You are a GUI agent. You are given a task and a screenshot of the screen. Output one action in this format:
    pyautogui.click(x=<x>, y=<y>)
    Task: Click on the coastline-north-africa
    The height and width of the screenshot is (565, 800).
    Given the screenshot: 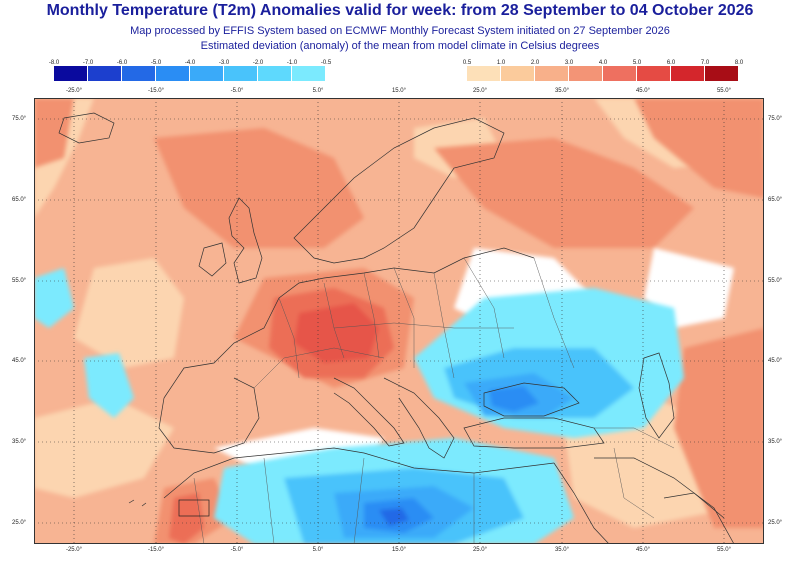 What is the action you would take?
    pyautogui.click(x=359, y=473)
    